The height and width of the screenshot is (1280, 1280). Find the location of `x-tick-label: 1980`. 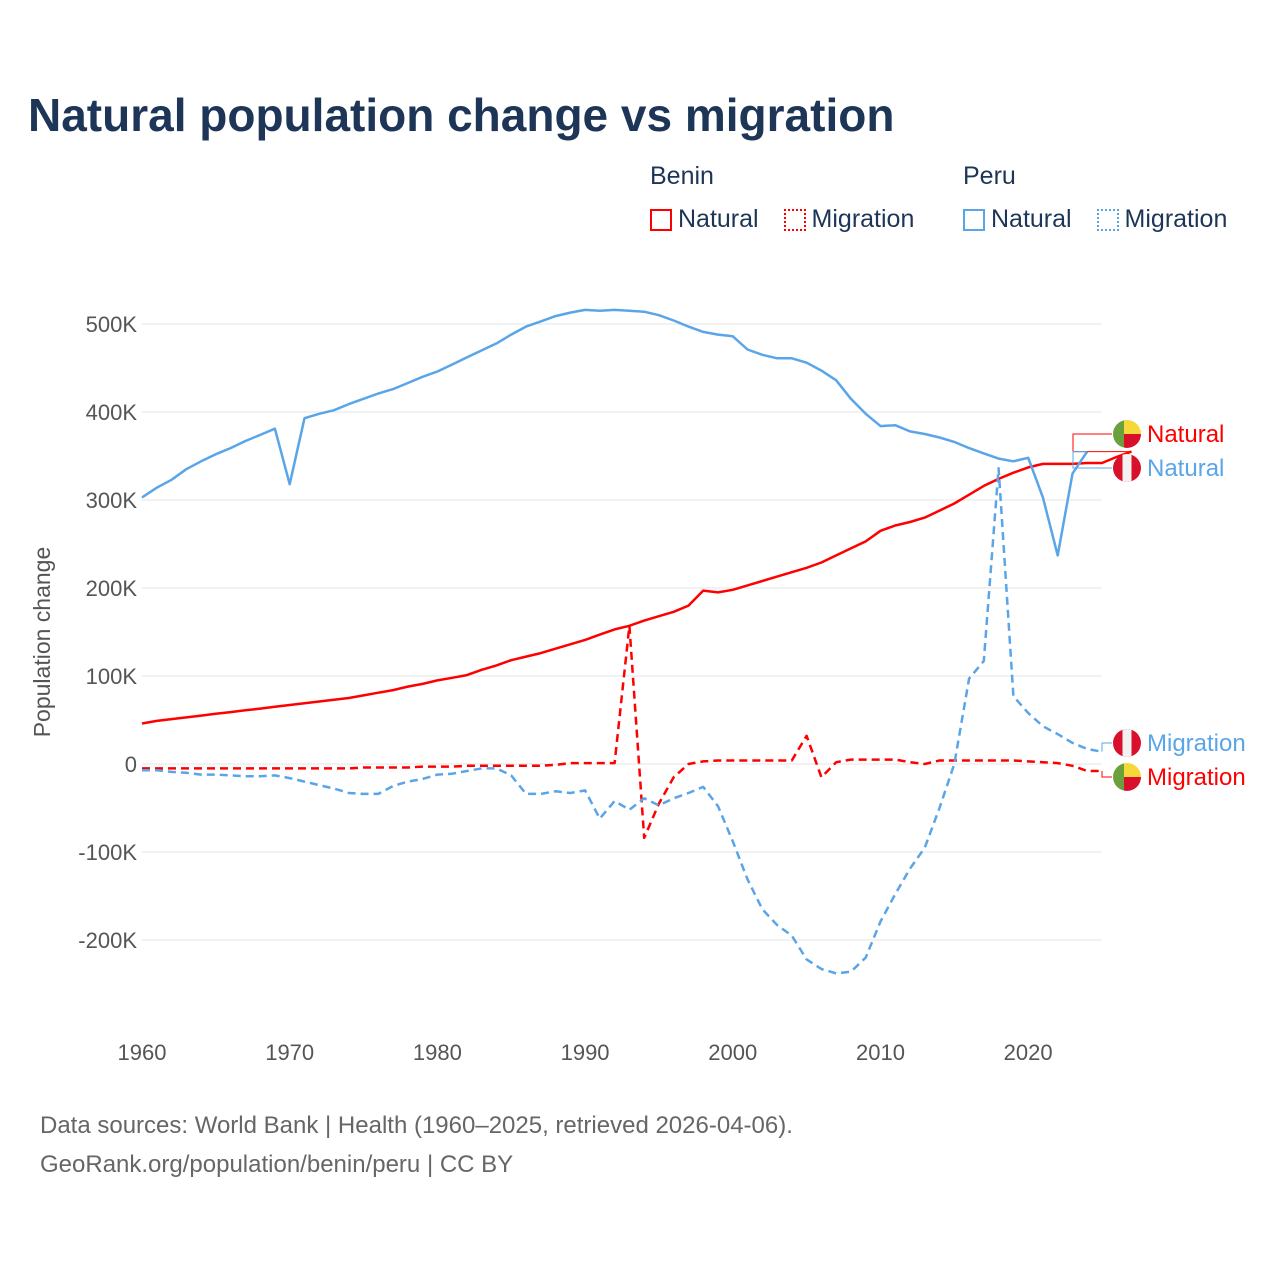

x-tick-label: 1980 is located at coordinates (437, 1052).